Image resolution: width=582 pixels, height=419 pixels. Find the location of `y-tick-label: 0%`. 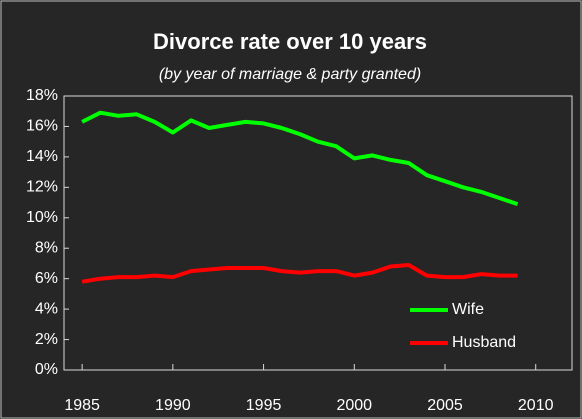

y-tick-label: 0% is located at coordinates (46, 369).